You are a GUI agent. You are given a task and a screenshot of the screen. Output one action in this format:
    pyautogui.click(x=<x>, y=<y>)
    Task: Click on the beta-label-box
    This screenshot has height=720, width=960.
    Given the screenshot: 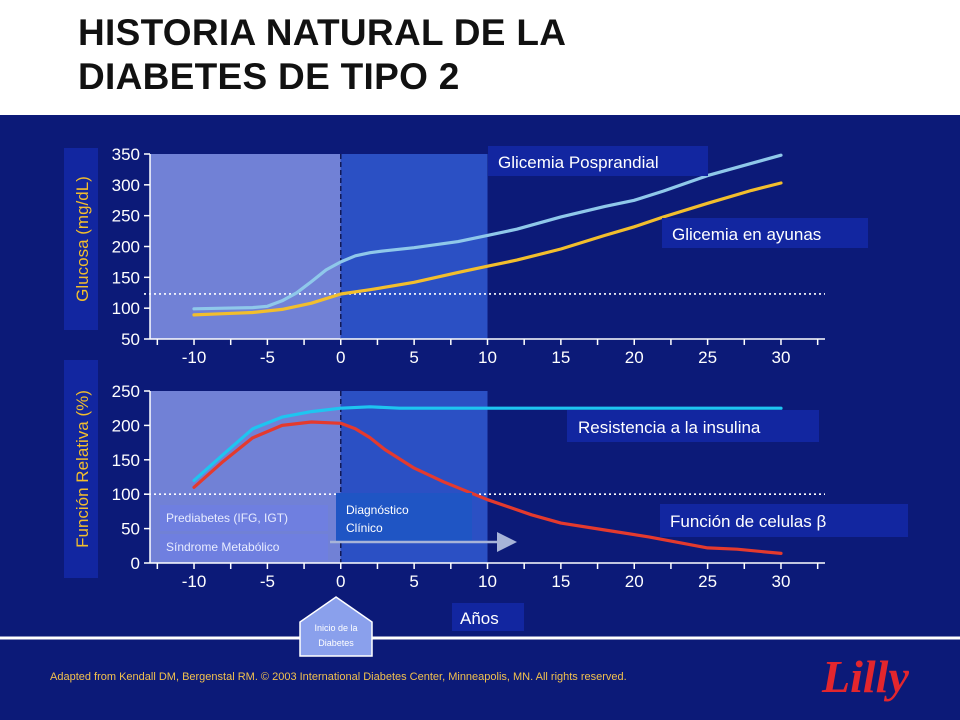 What is the action you would take?
    pyautogui.click(x=784, y=520)
    